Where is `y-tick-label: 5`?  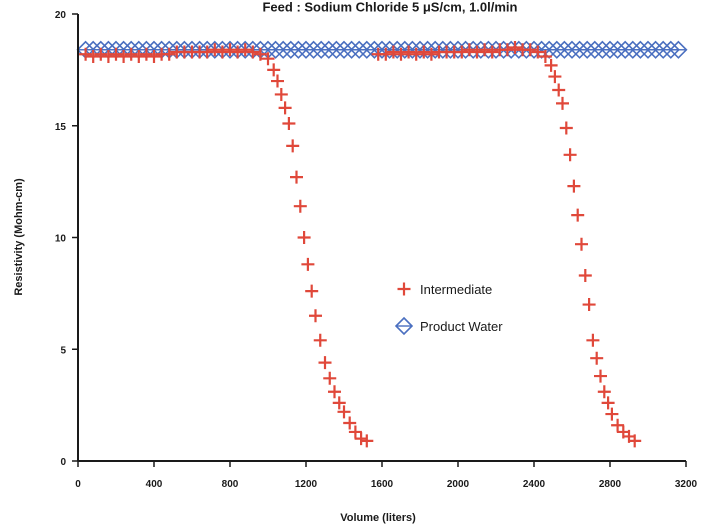 y-tick-label: 5 is located at coordinates (63, 350).